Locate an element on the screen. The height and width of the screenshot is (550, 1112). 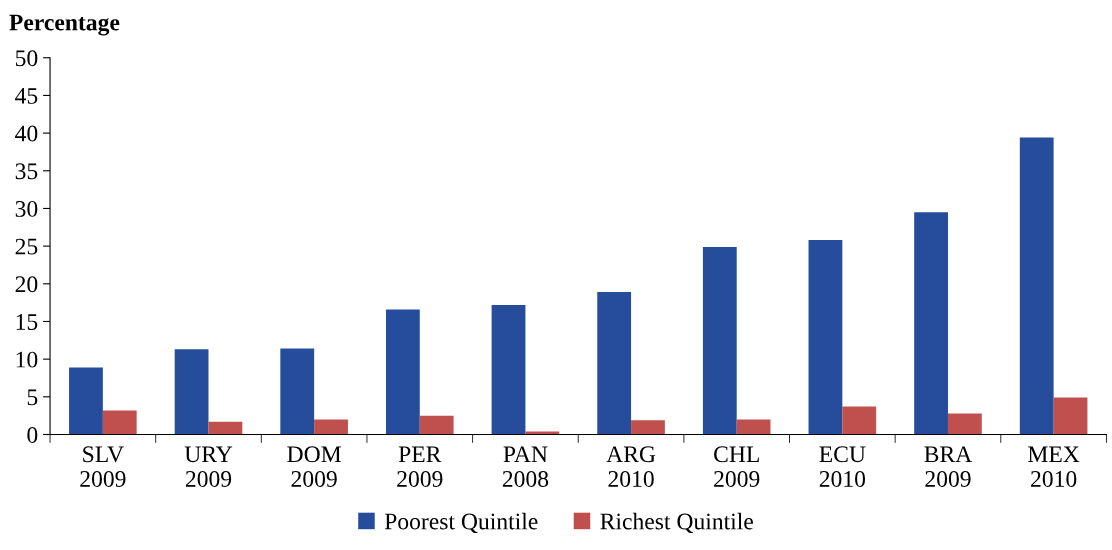
x-tick-label: MEX 2010 is located at coordinates (1054, 466).